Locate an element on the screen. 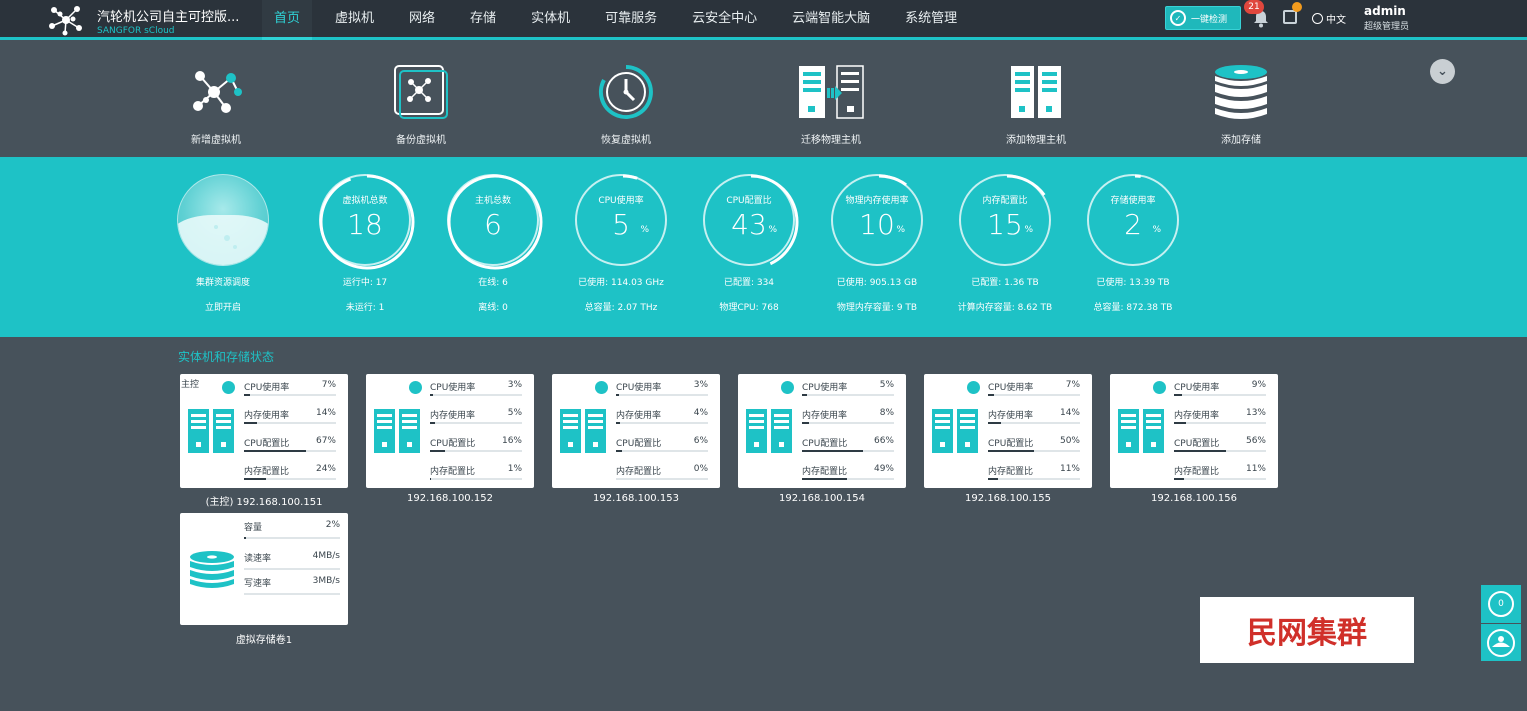 Image resolution: width=1527 pixels, height=711 pixels. language-switch: 中文 is located at coordinates (1329, 18).